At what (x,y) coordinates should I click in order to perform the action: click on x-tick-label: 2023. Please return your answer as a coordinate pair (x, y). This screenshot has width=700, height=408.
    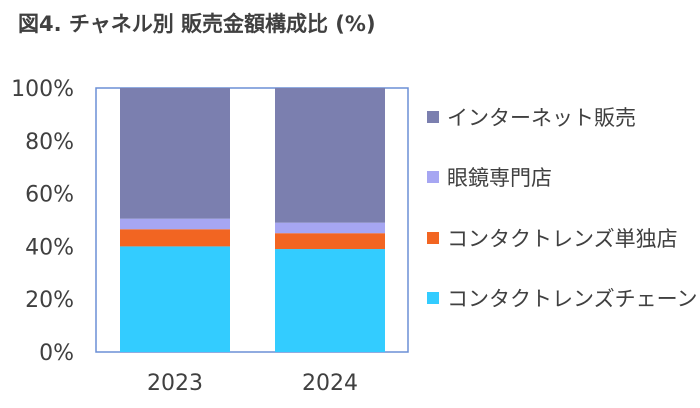
    Looking at the image, I should click on (175, 383).